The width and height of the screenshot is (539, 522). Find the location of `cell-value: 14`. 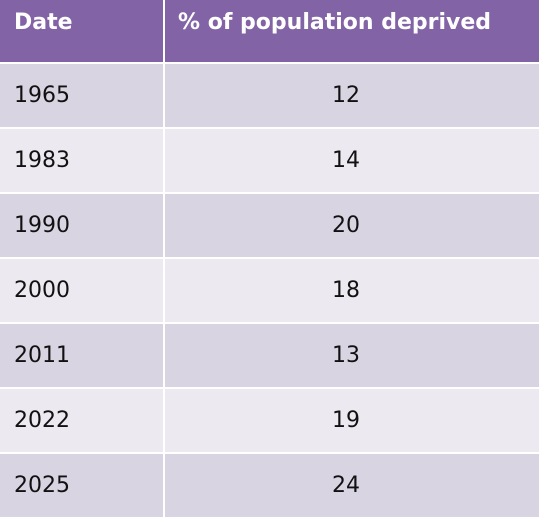

cell-value: 14 is located at coordinates (352, 159).